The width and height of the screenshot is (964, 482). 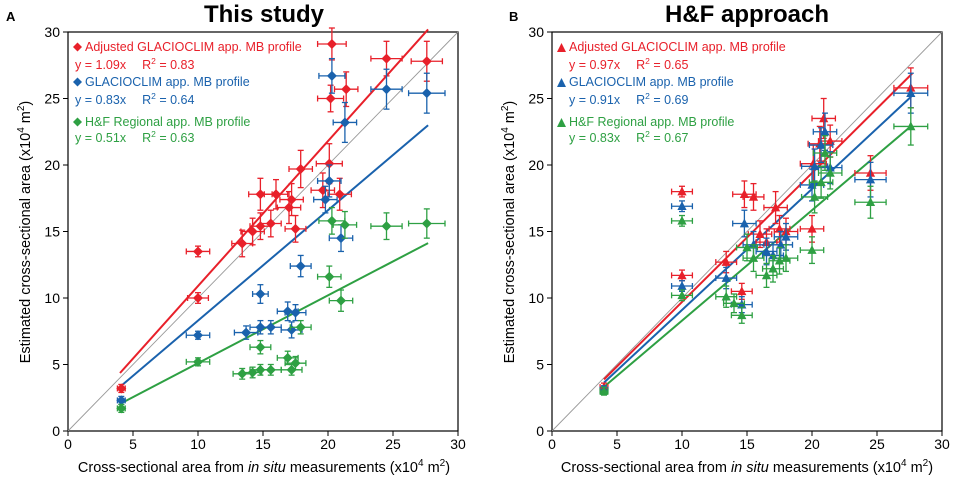 I want to click on r-squared-value: = 0.83, so click(x=175, y=65).